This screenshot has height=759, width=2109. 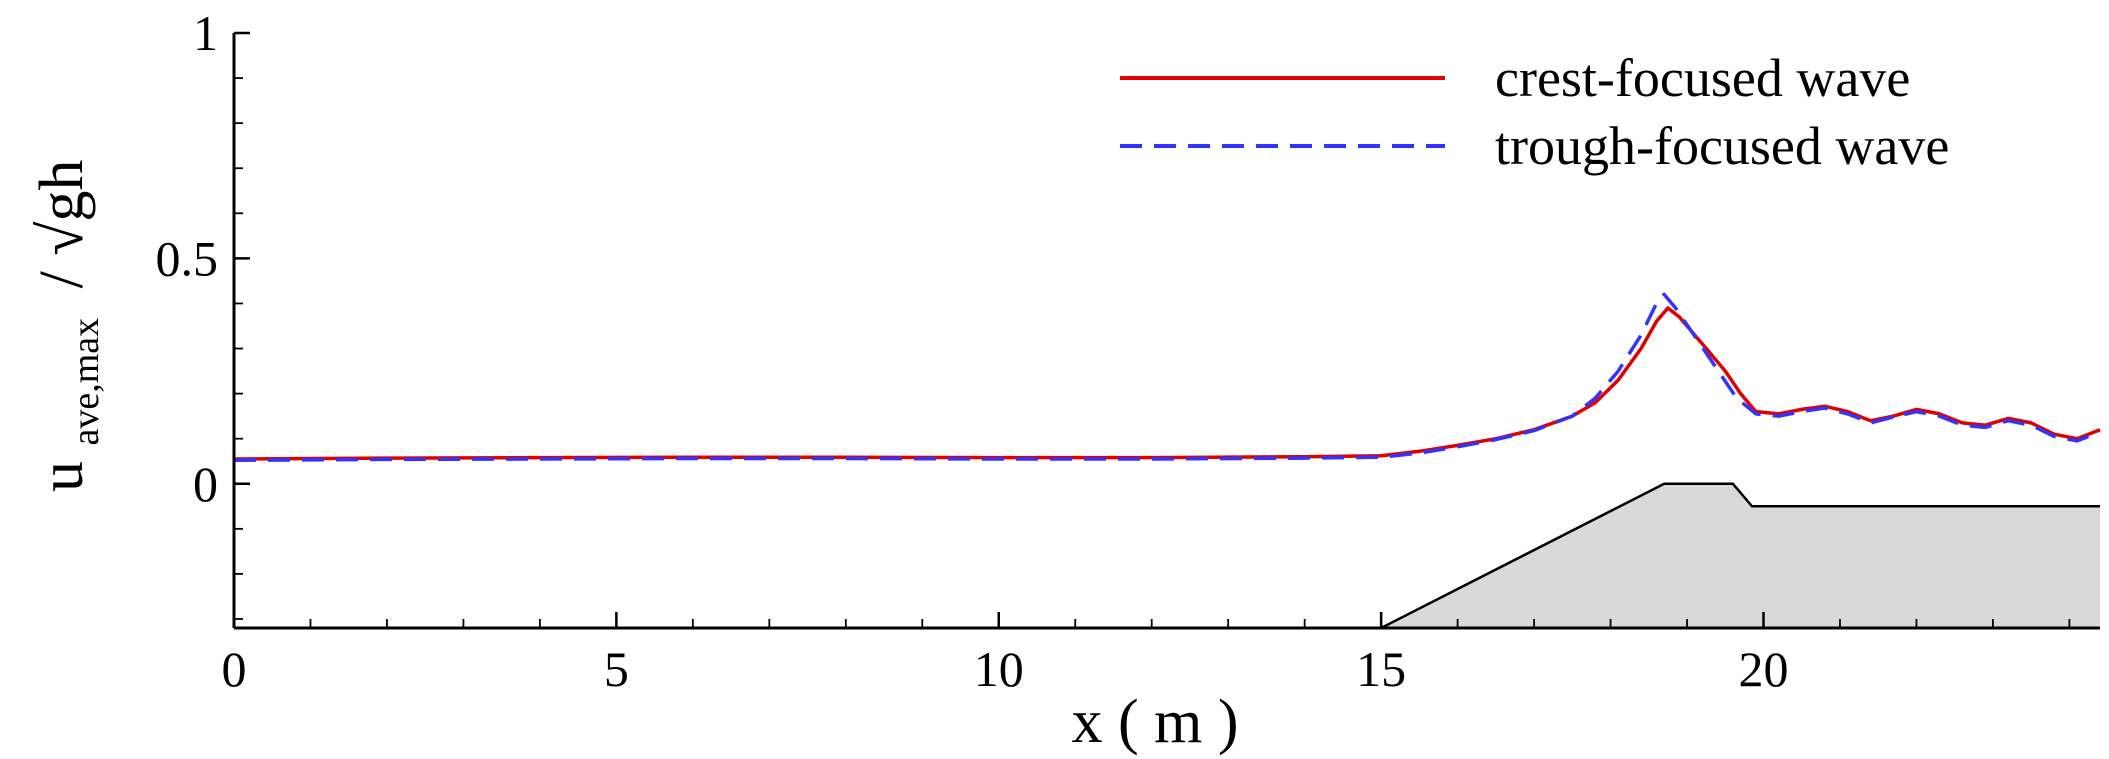 What do you see at coordinates (62, 224) in the screenshot?
I see `y-axis-title-suffix: / √gh` at bounding box center [62, 224].